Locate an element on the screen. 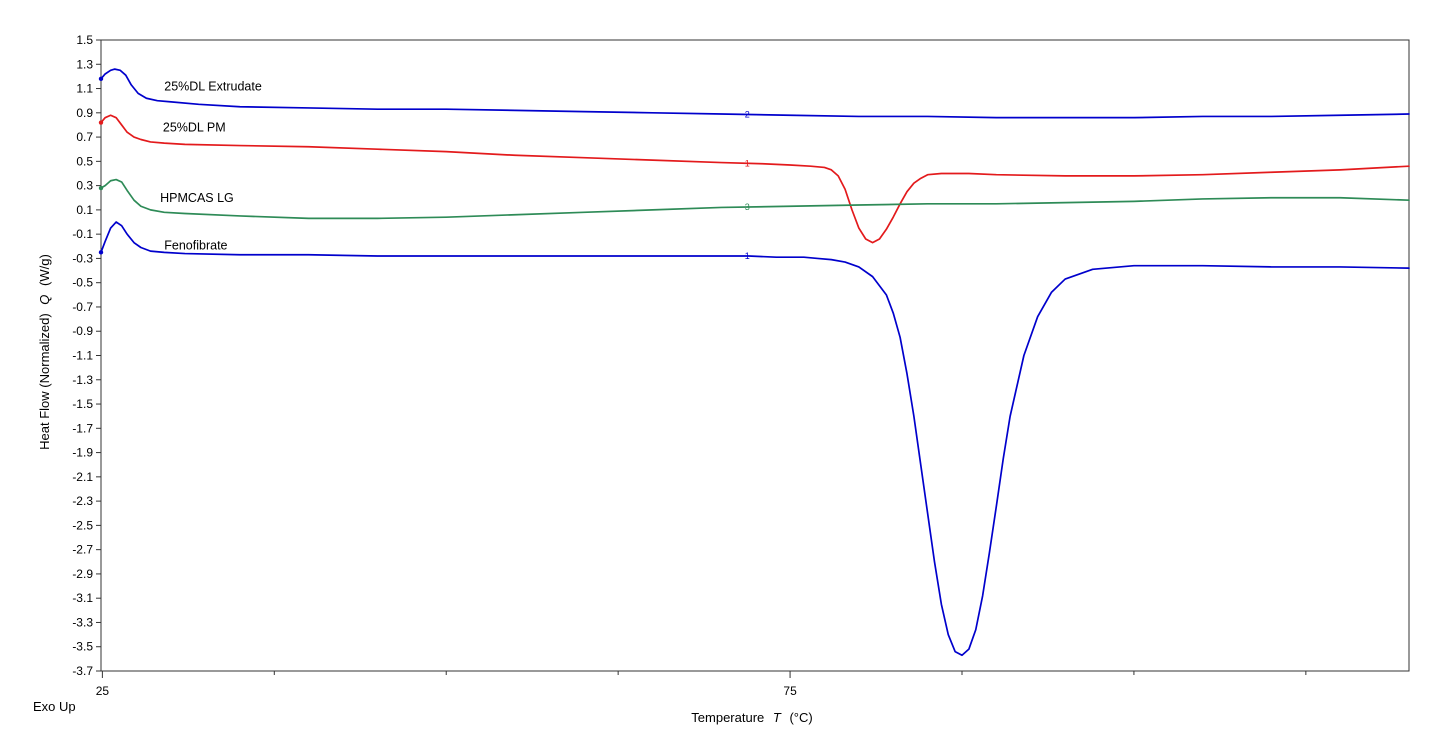 The height and width of the screenshot is (740, 1442). y-tick-label: 0.5 is located at coordinates (84, 161).